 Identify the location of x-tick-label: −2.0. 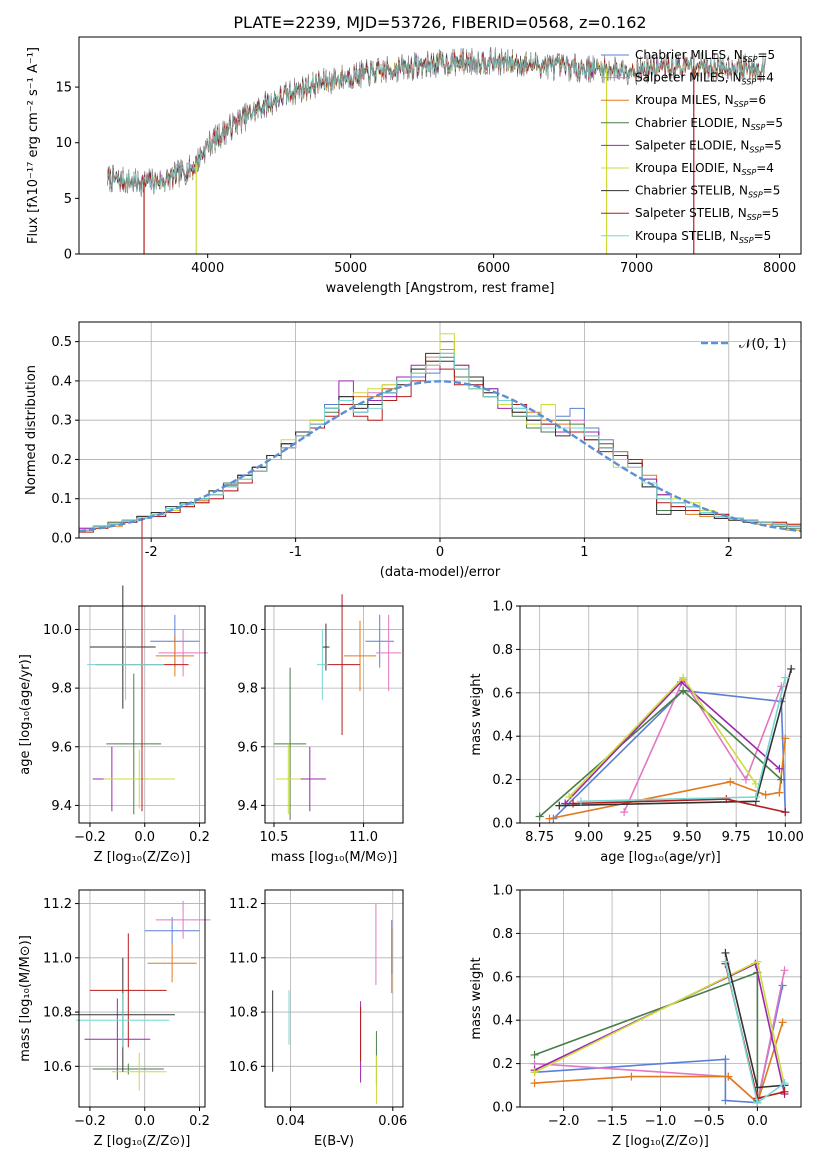
(564, 1121).